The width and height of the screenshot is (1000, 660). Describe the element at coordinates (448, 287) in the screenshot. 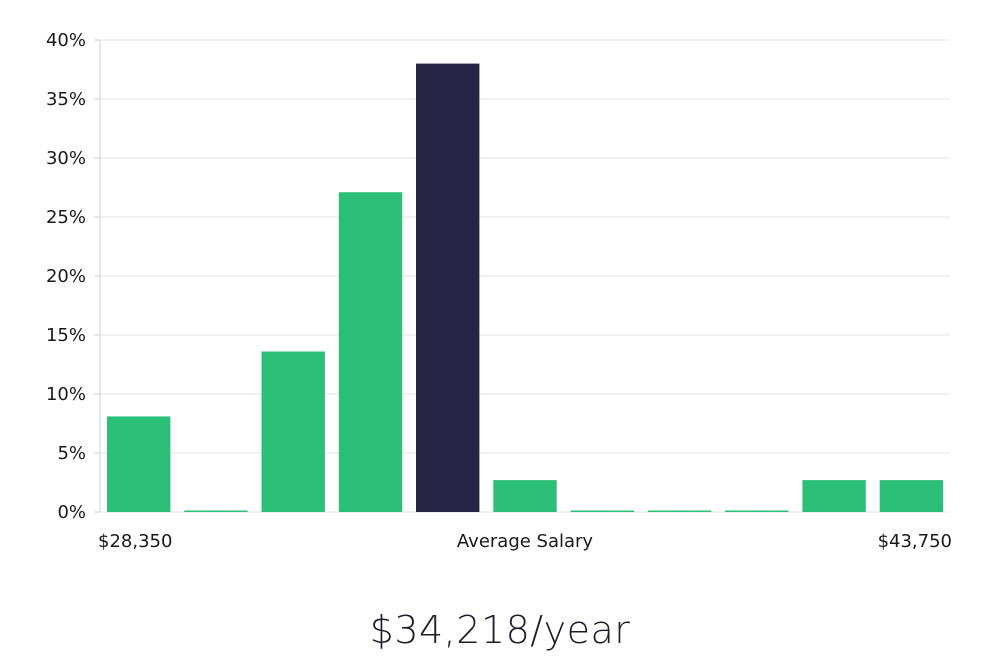

I see `bar-average-salary` at that location.